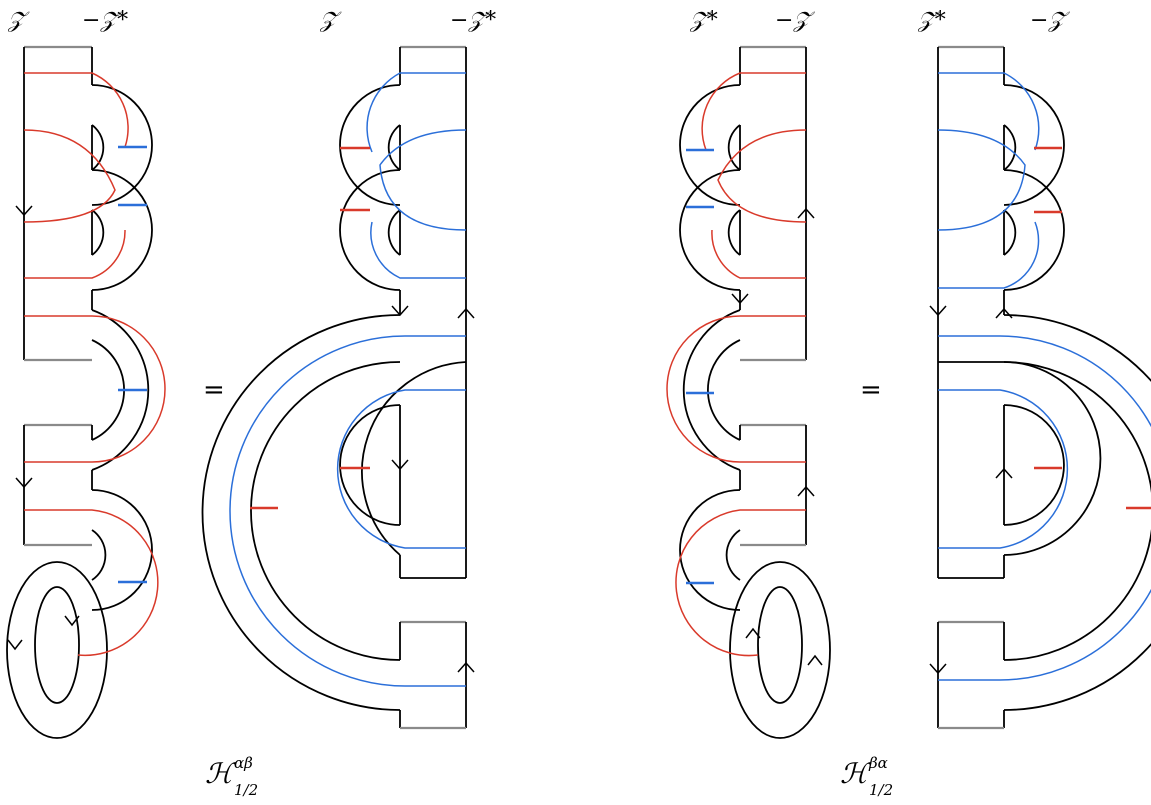 This screenshot has height=805, width=1151. Describe the element at coordinates (330, 20) in the screenshot. I see `p2-left-label: 𝒵` at that location.